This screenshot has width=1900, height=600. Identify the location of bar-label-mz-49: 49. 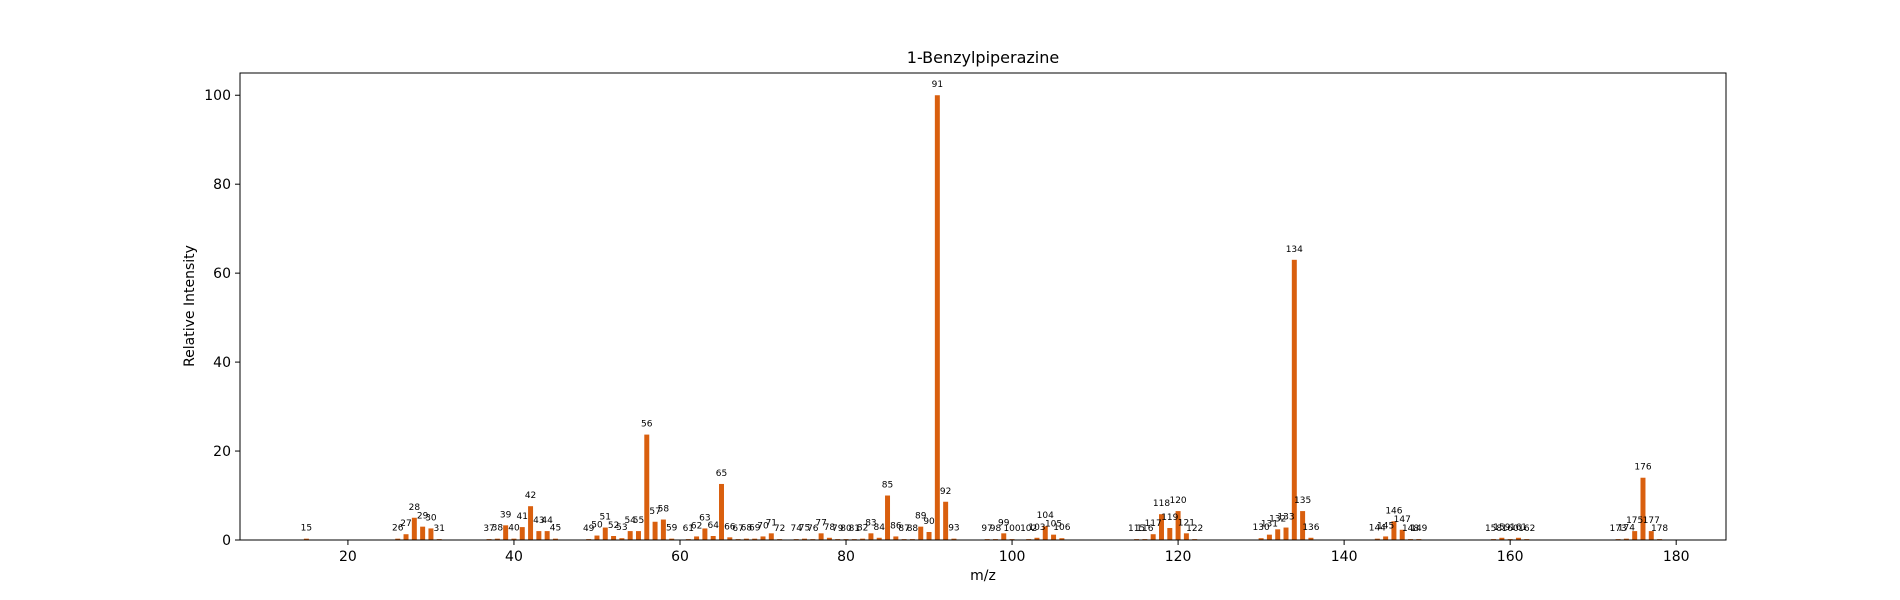
(589, 529).